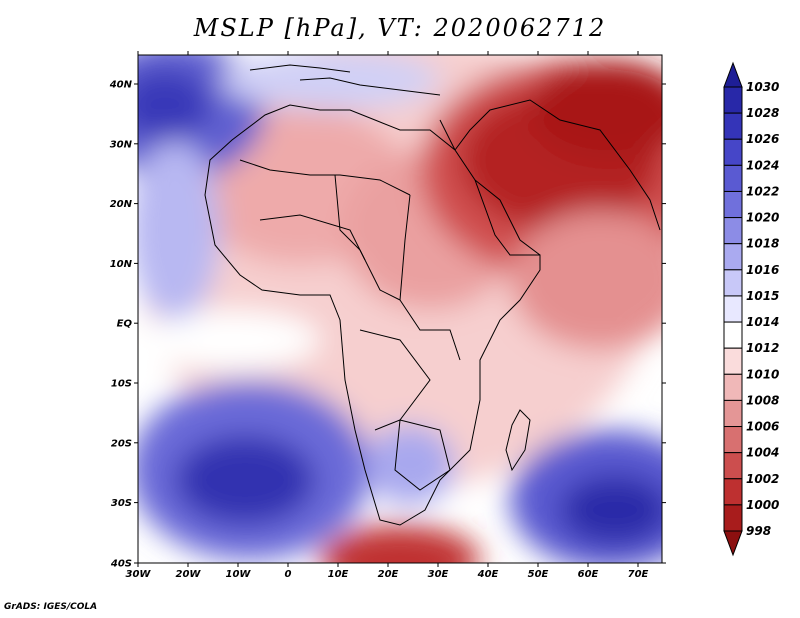  What do you see at coordinates (121, 384) in the screenshot?
I see `lat-tick-label: 10S` at bounding box center [121, 384].